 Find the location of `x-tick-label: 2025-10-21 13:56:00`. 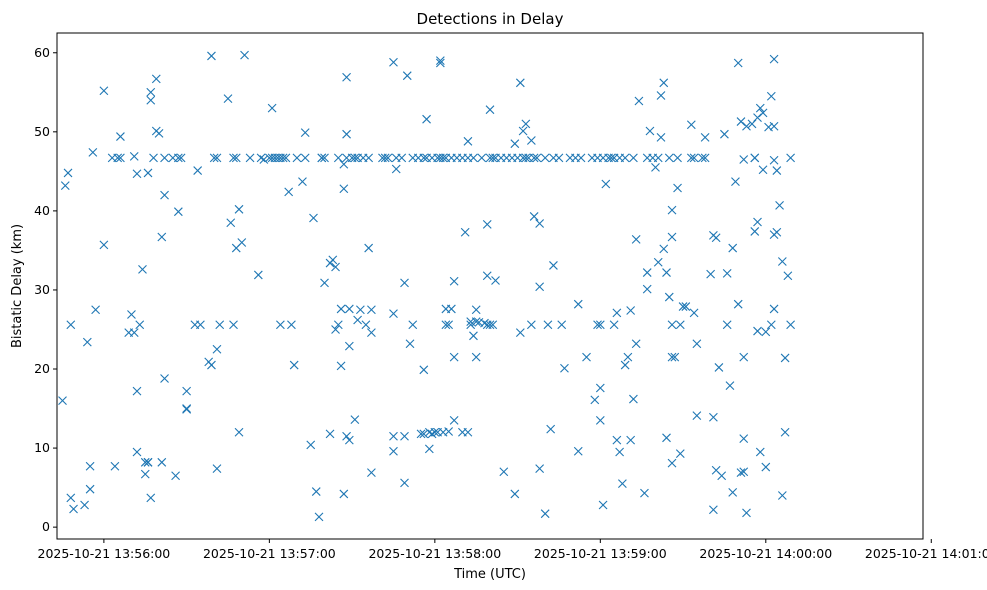

x-tick-label: 2025-10-21 13:56:00 is located at coordinates (104, 553).